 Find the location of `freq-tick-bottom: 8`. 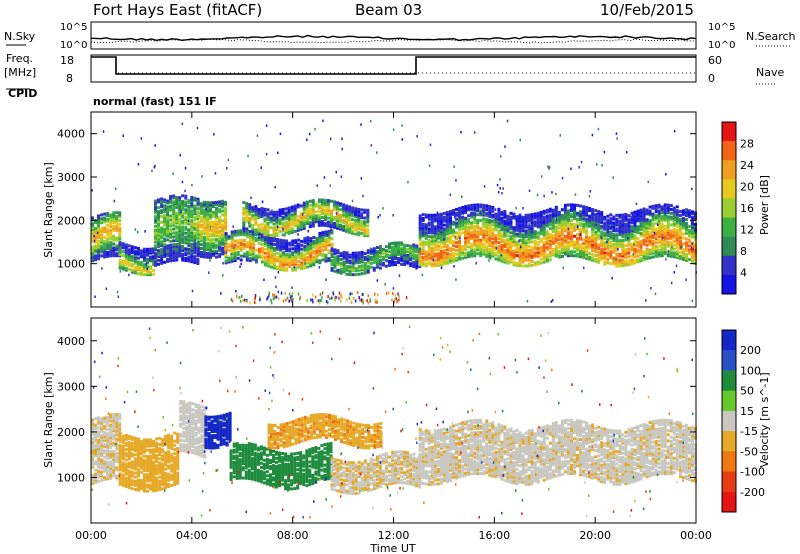

freq-tick-bottom: 8 is located at coordinates (69, 78).